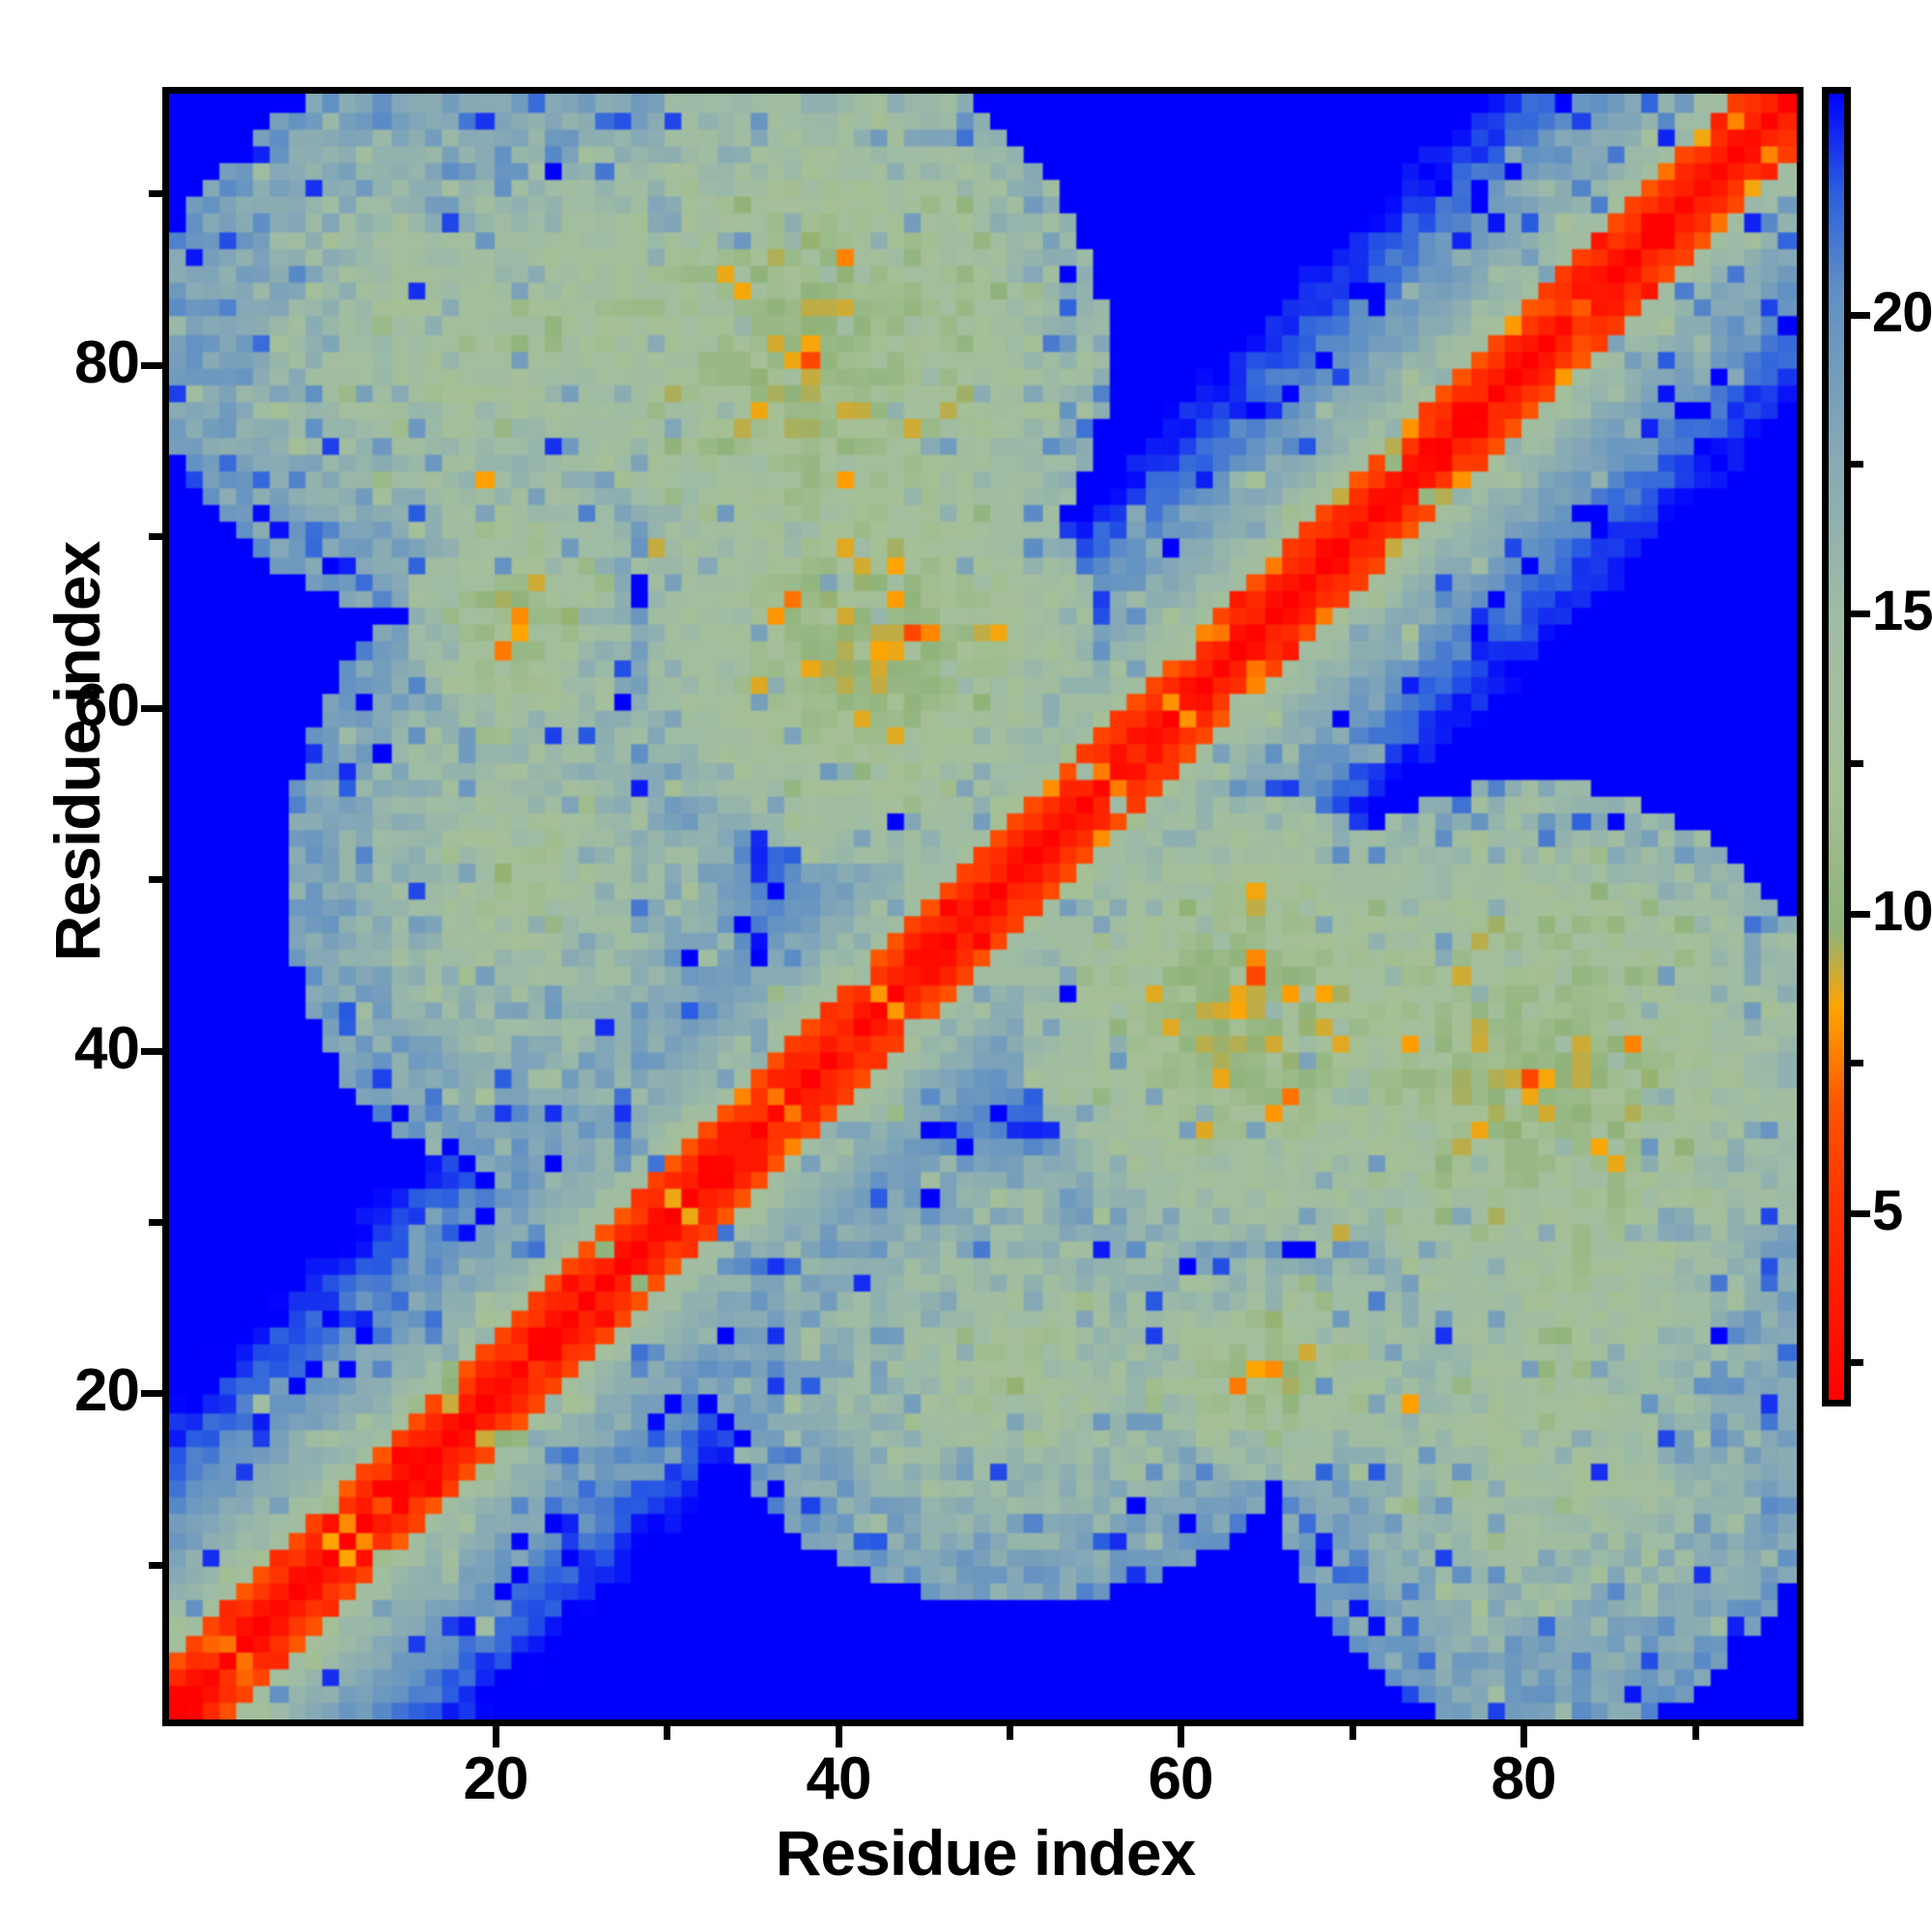 Image resolution: width=1932 pixels, height=1932 pixels. What do you see at coordinates (1524, 1779) in the screenshot?
I see `x-tick-label-80: 80` at bounding box center [1524, 1779].